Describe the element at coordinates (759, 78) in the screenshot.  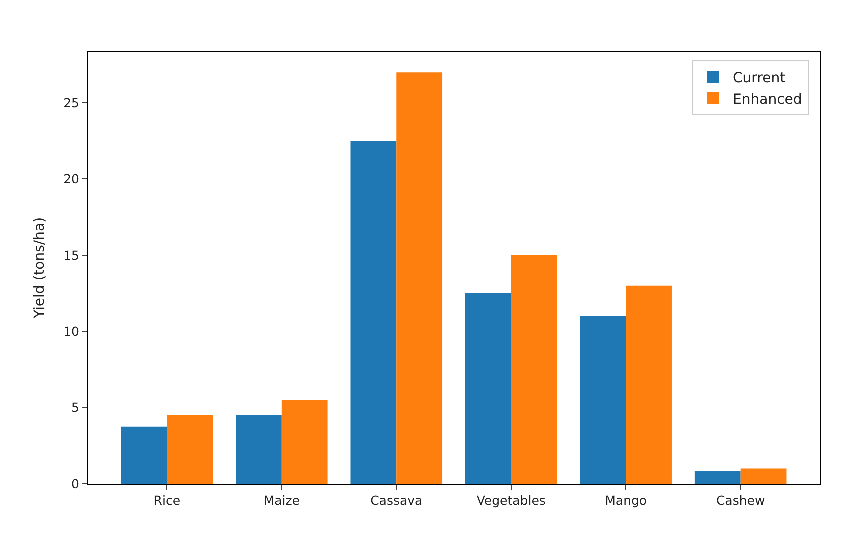
I see `legend-label: Current` at that location.